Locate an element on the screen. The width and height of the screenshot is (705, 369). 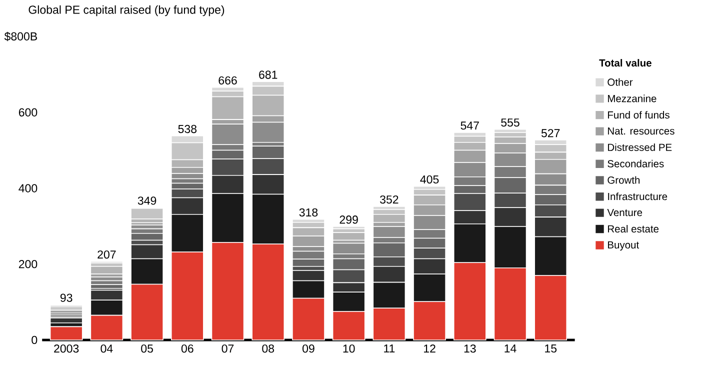
total-label: 555 is located at coordinates (510, 122).